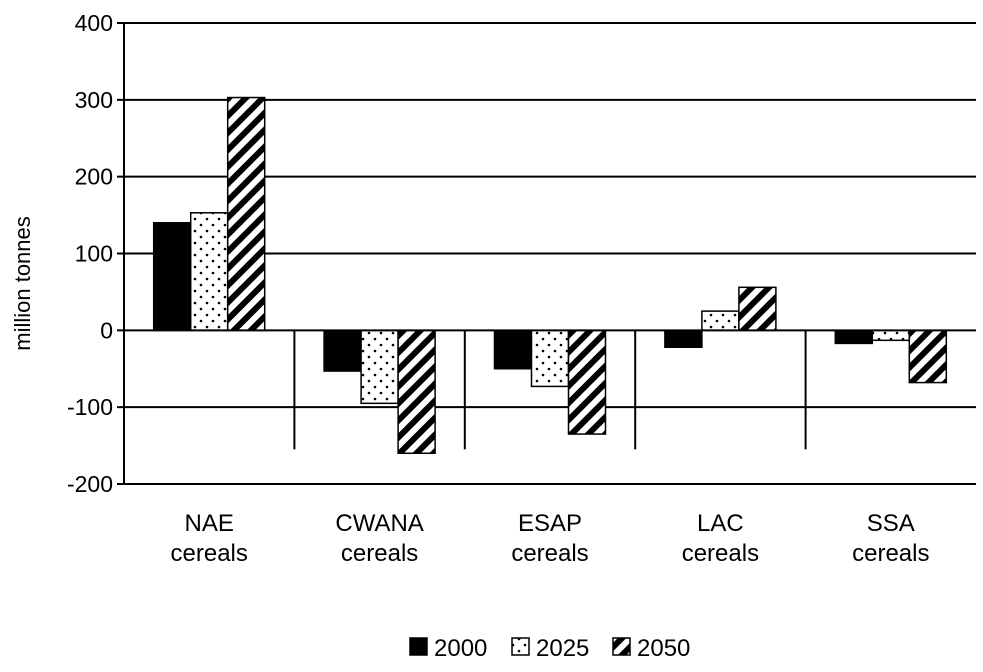 This screenshot has height=672, width=983. What do you see at coordinates (757, 309) in the screenshot?
I see `bar-2050-lac` at bounding box center [757, 309].